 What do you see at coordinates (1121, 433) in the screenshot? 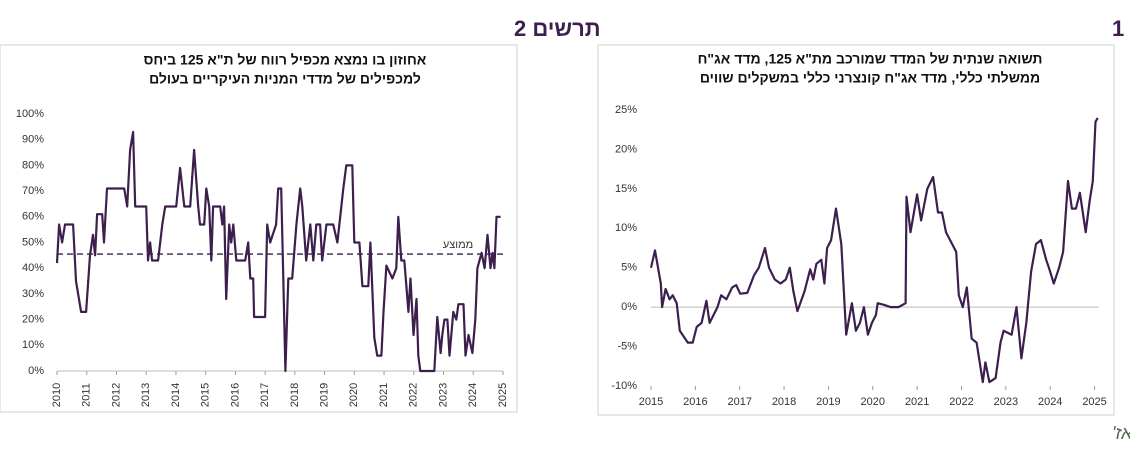
I see `source: מקור: Bloomberg, מיטב ברוקראז'` at bounding box center [1121, 433].